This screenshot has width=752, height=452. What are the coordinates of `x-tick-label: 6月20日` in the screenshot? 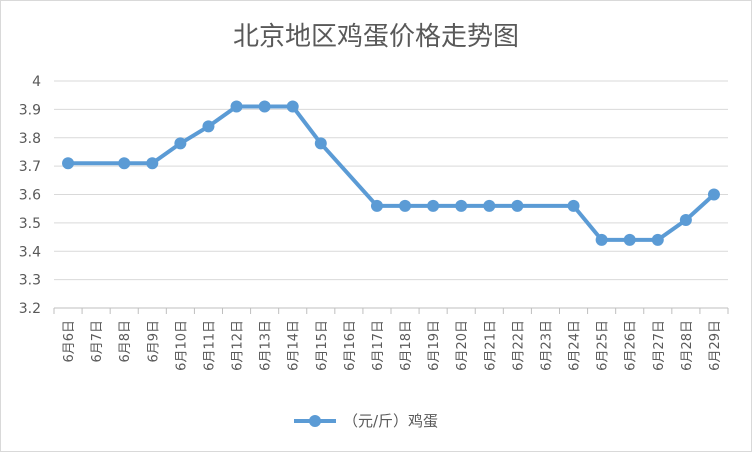 It's located at (462, 345).